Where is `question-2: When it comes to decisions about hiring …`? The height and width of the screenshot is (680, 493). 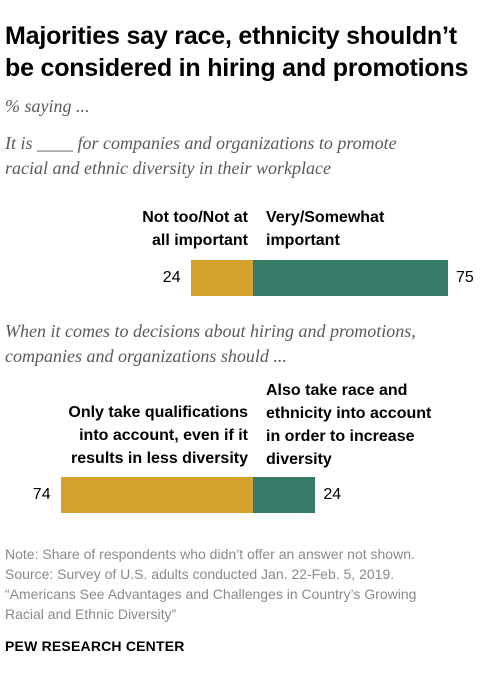
question-2: When it comes to decisions about hiring … is located at coordinates (247, 344).